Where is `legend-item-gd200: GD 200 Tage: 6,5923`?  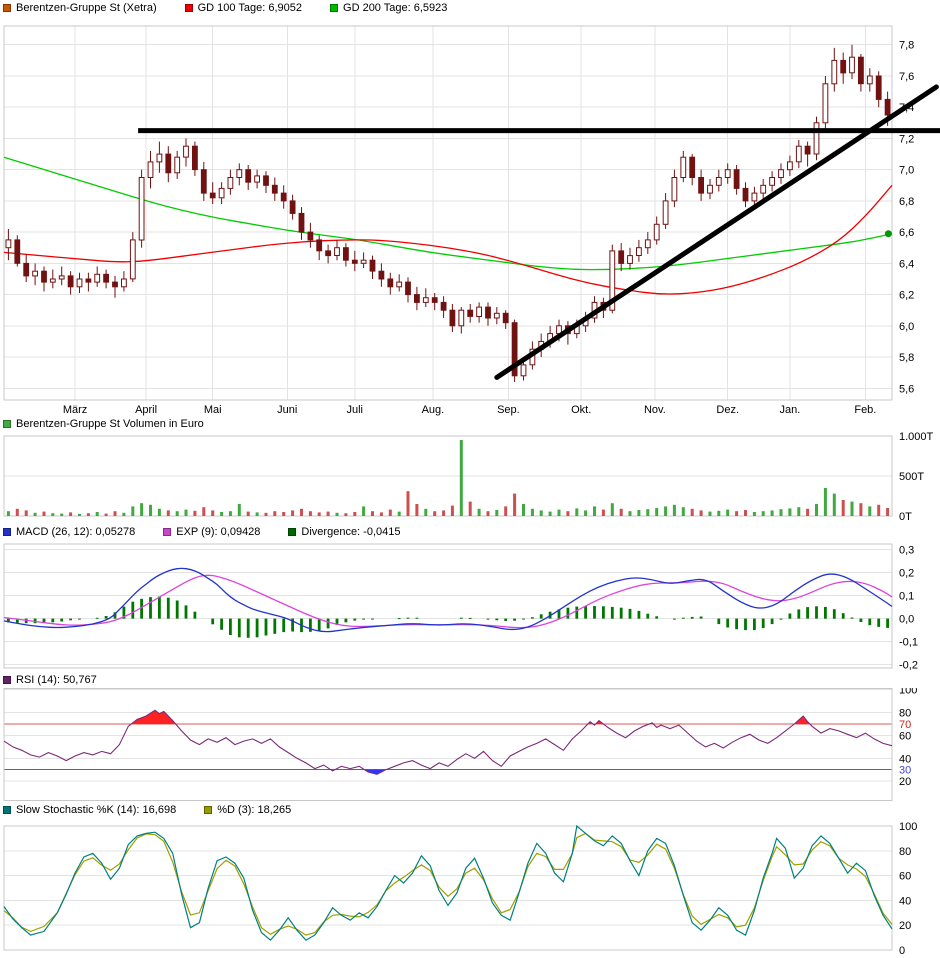 legend-item-gd200: GD 200 Tage: 6,5923 is located at coordinates (388, 8).